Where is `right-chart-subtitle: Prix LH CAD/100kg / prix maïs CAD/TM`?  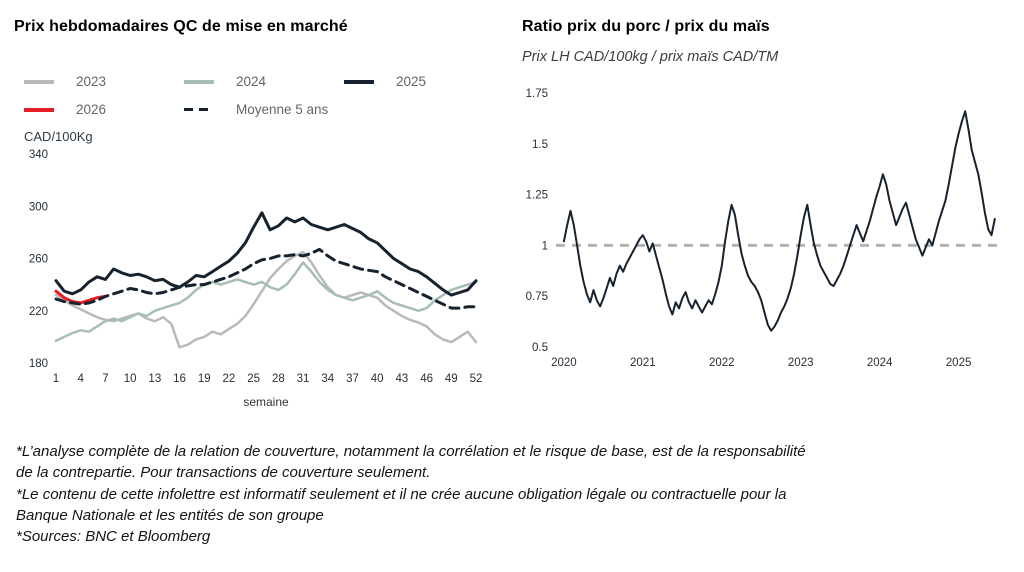 right-chart-subtitle: Prix LH CAD/100kg / prix maïs CAD/TM is located at coordinates (650, 57).